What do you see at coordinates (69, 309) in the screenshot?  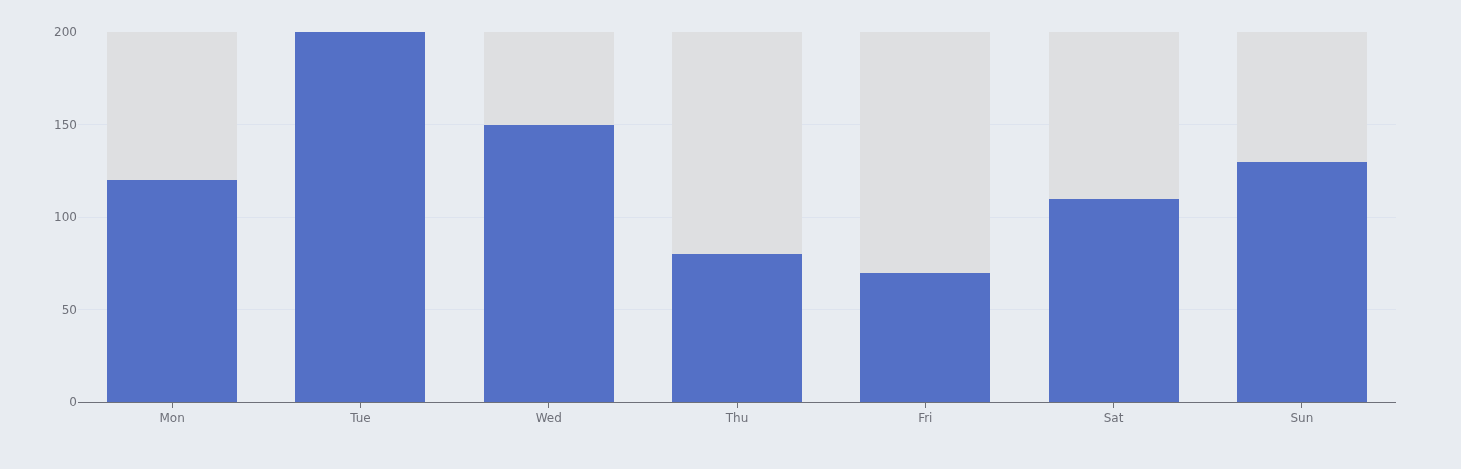 I see `y-tick-label: 50` at bounding box center [69, 309].